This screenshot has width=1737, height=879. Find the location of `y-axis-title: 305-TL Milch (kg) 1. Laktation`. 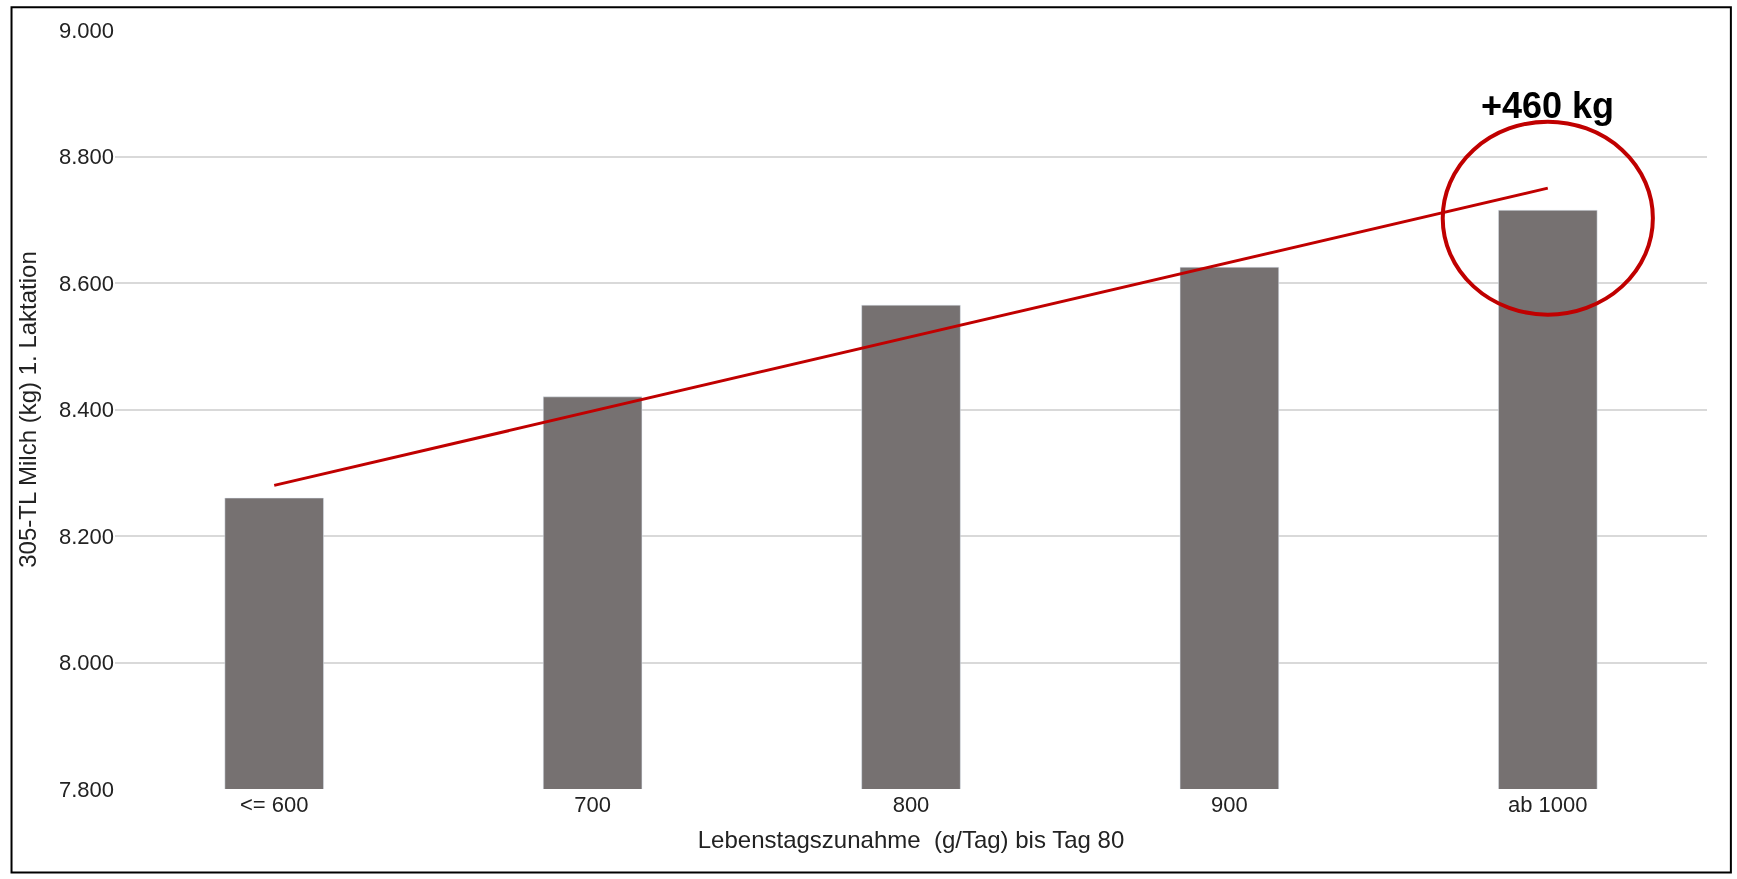

y-axis-title: 305-TL Milch (kg) 1. Laktation is located at coordinates (28, 409).